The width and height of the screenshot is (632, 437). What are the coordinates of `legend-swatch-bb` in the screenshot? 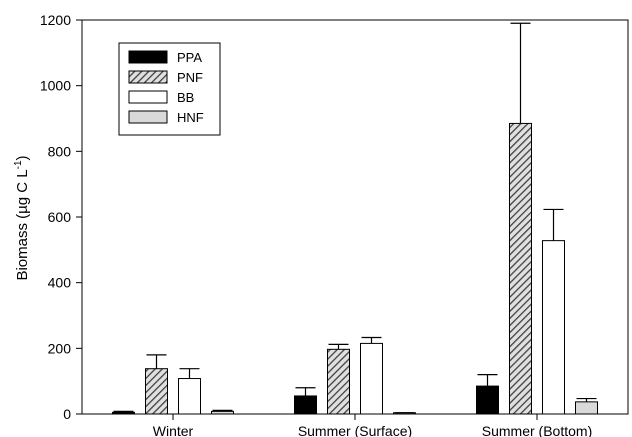 It's located at (148, 97).